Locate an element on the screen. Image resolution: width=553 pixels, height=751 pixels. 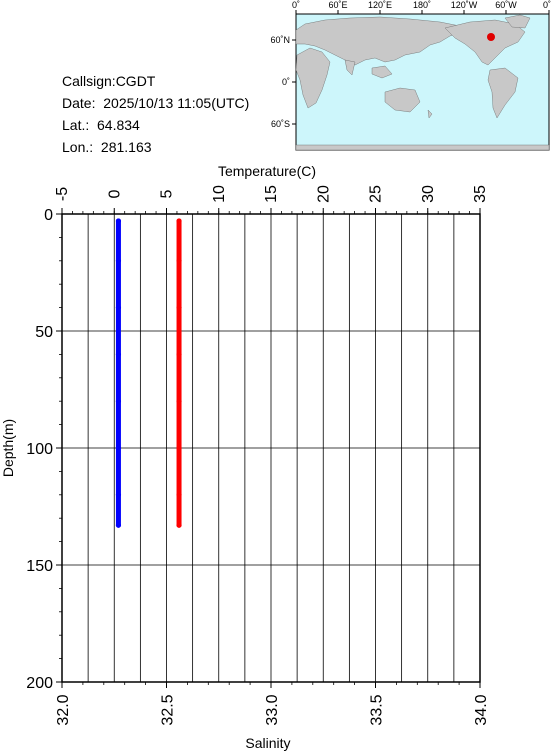
map-lon-label-5: 60˚W is located at coordinates (506, 5).